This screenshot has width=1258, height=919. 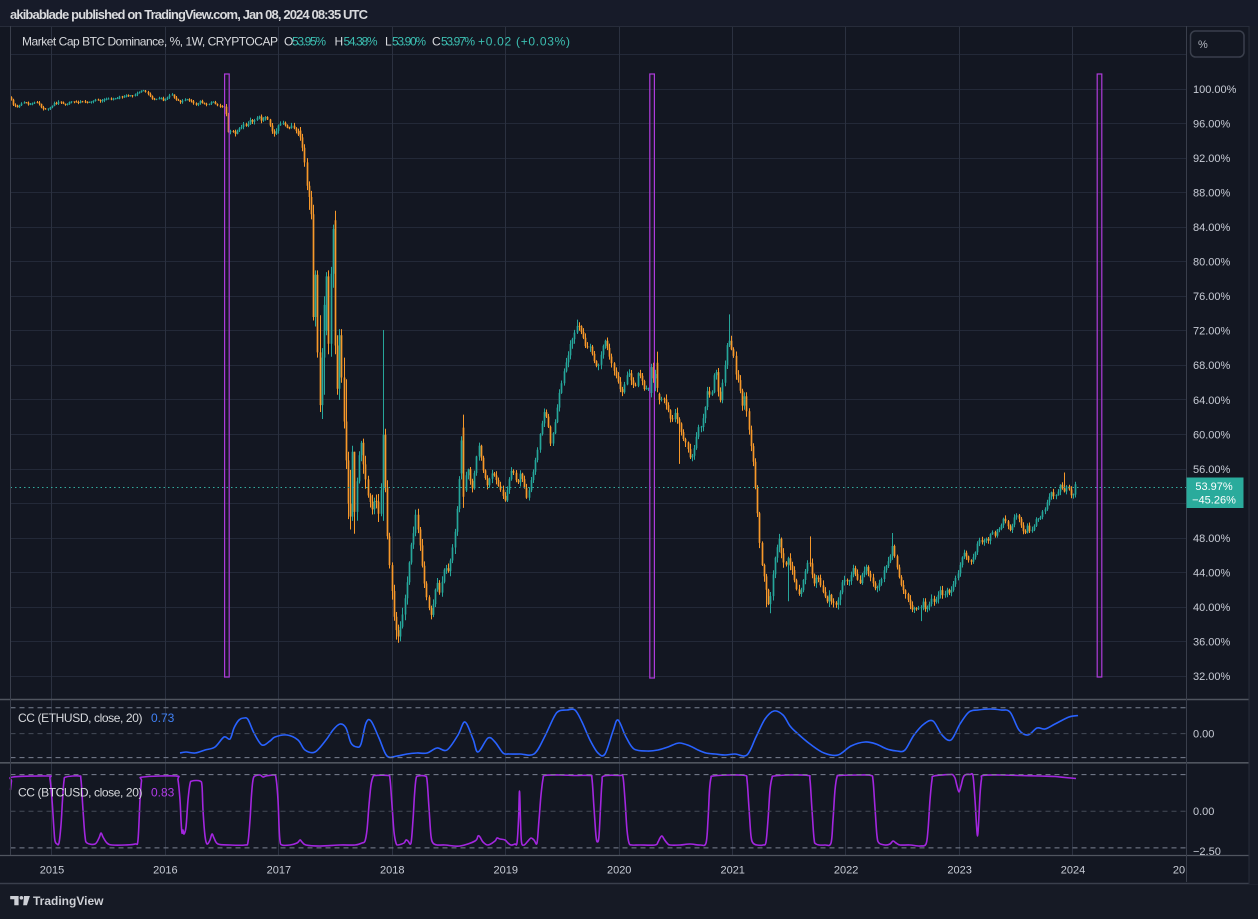 What do you see at coordinates (392, 871) in the screenshot?
I see `svg-text: 2018` at bounding box center [392, 871].